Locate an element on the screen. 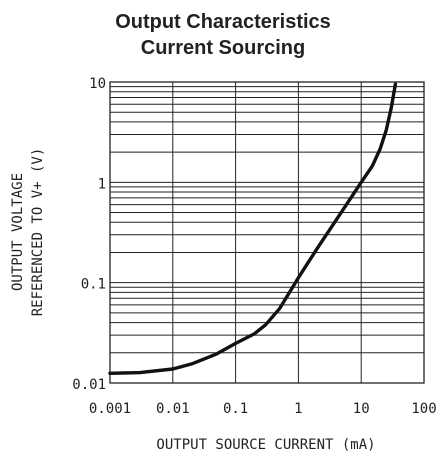 The image size is (440, 466). chart-title-line-2: Current Sourcing is located at coordinates (223, 48).